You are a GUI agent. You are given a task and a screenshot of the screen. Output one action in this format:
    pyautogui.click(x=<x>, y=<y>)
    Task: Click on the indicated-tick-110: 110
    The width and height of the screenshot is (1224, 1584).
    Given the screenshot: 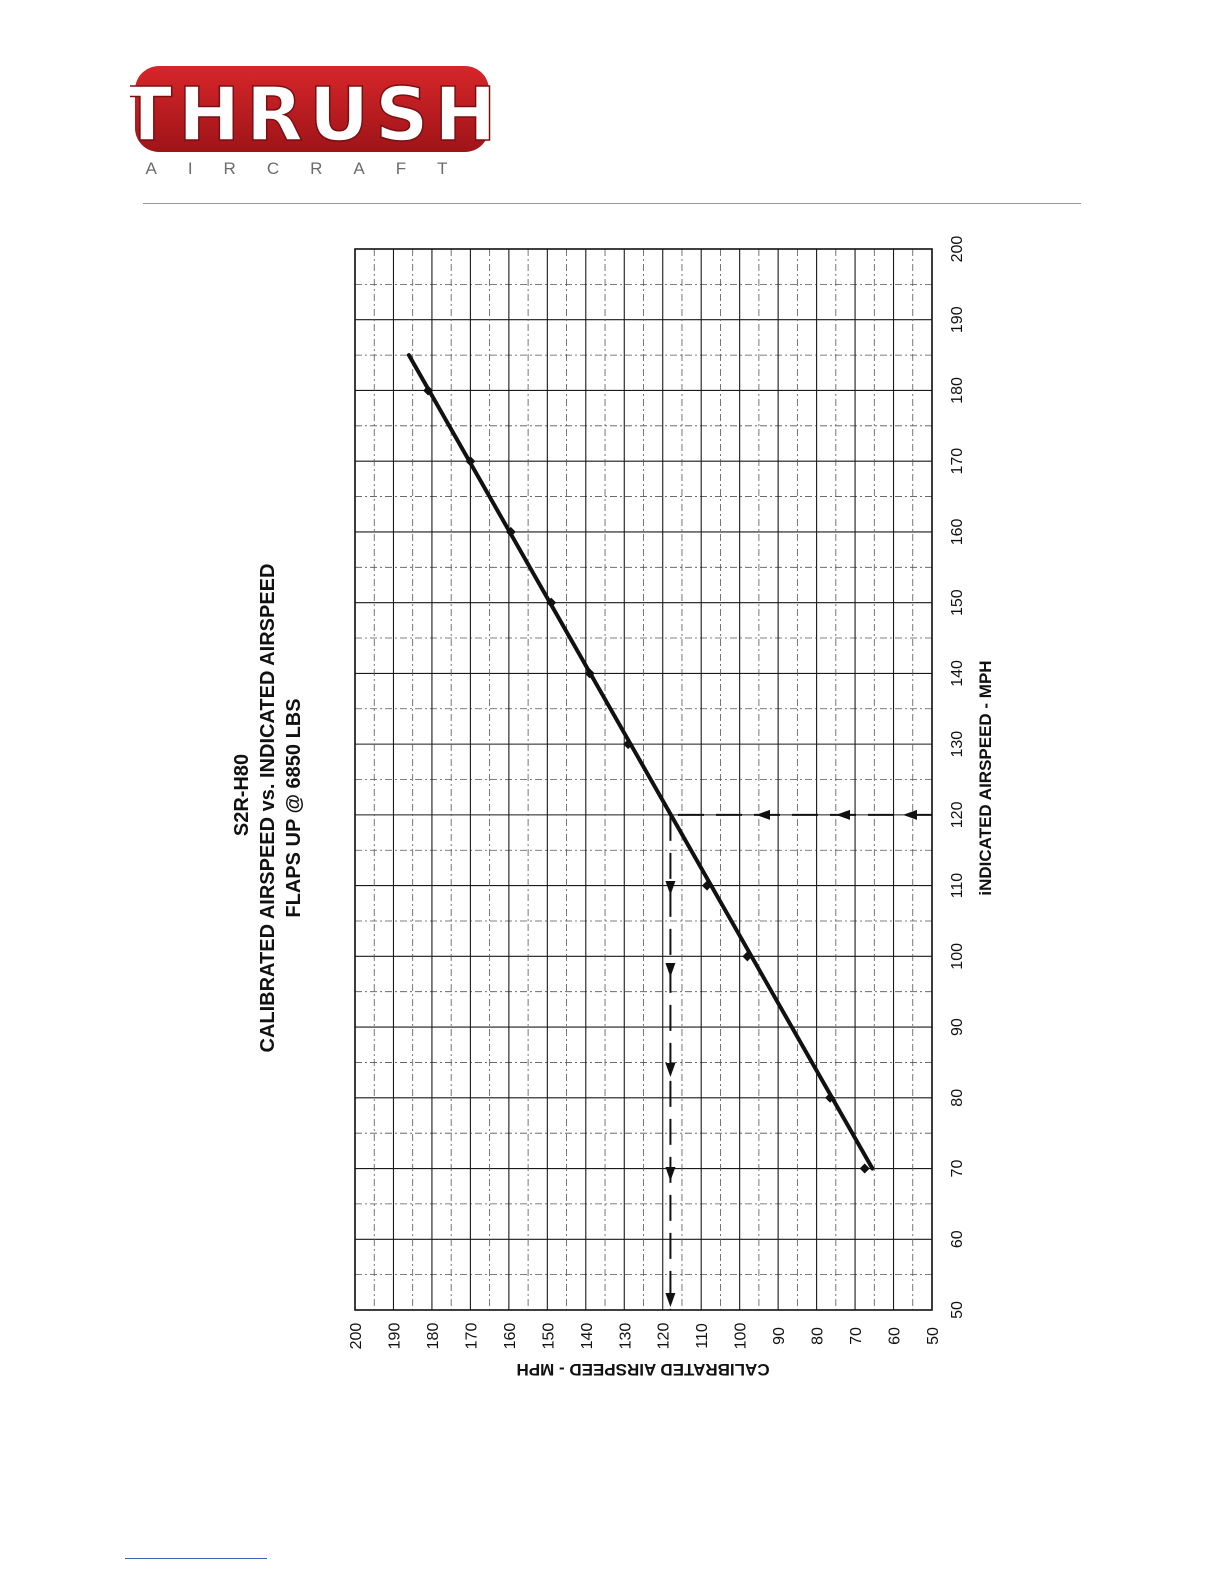 What is the action you would take?
    pyautogui.click(x=957, y=886)
    